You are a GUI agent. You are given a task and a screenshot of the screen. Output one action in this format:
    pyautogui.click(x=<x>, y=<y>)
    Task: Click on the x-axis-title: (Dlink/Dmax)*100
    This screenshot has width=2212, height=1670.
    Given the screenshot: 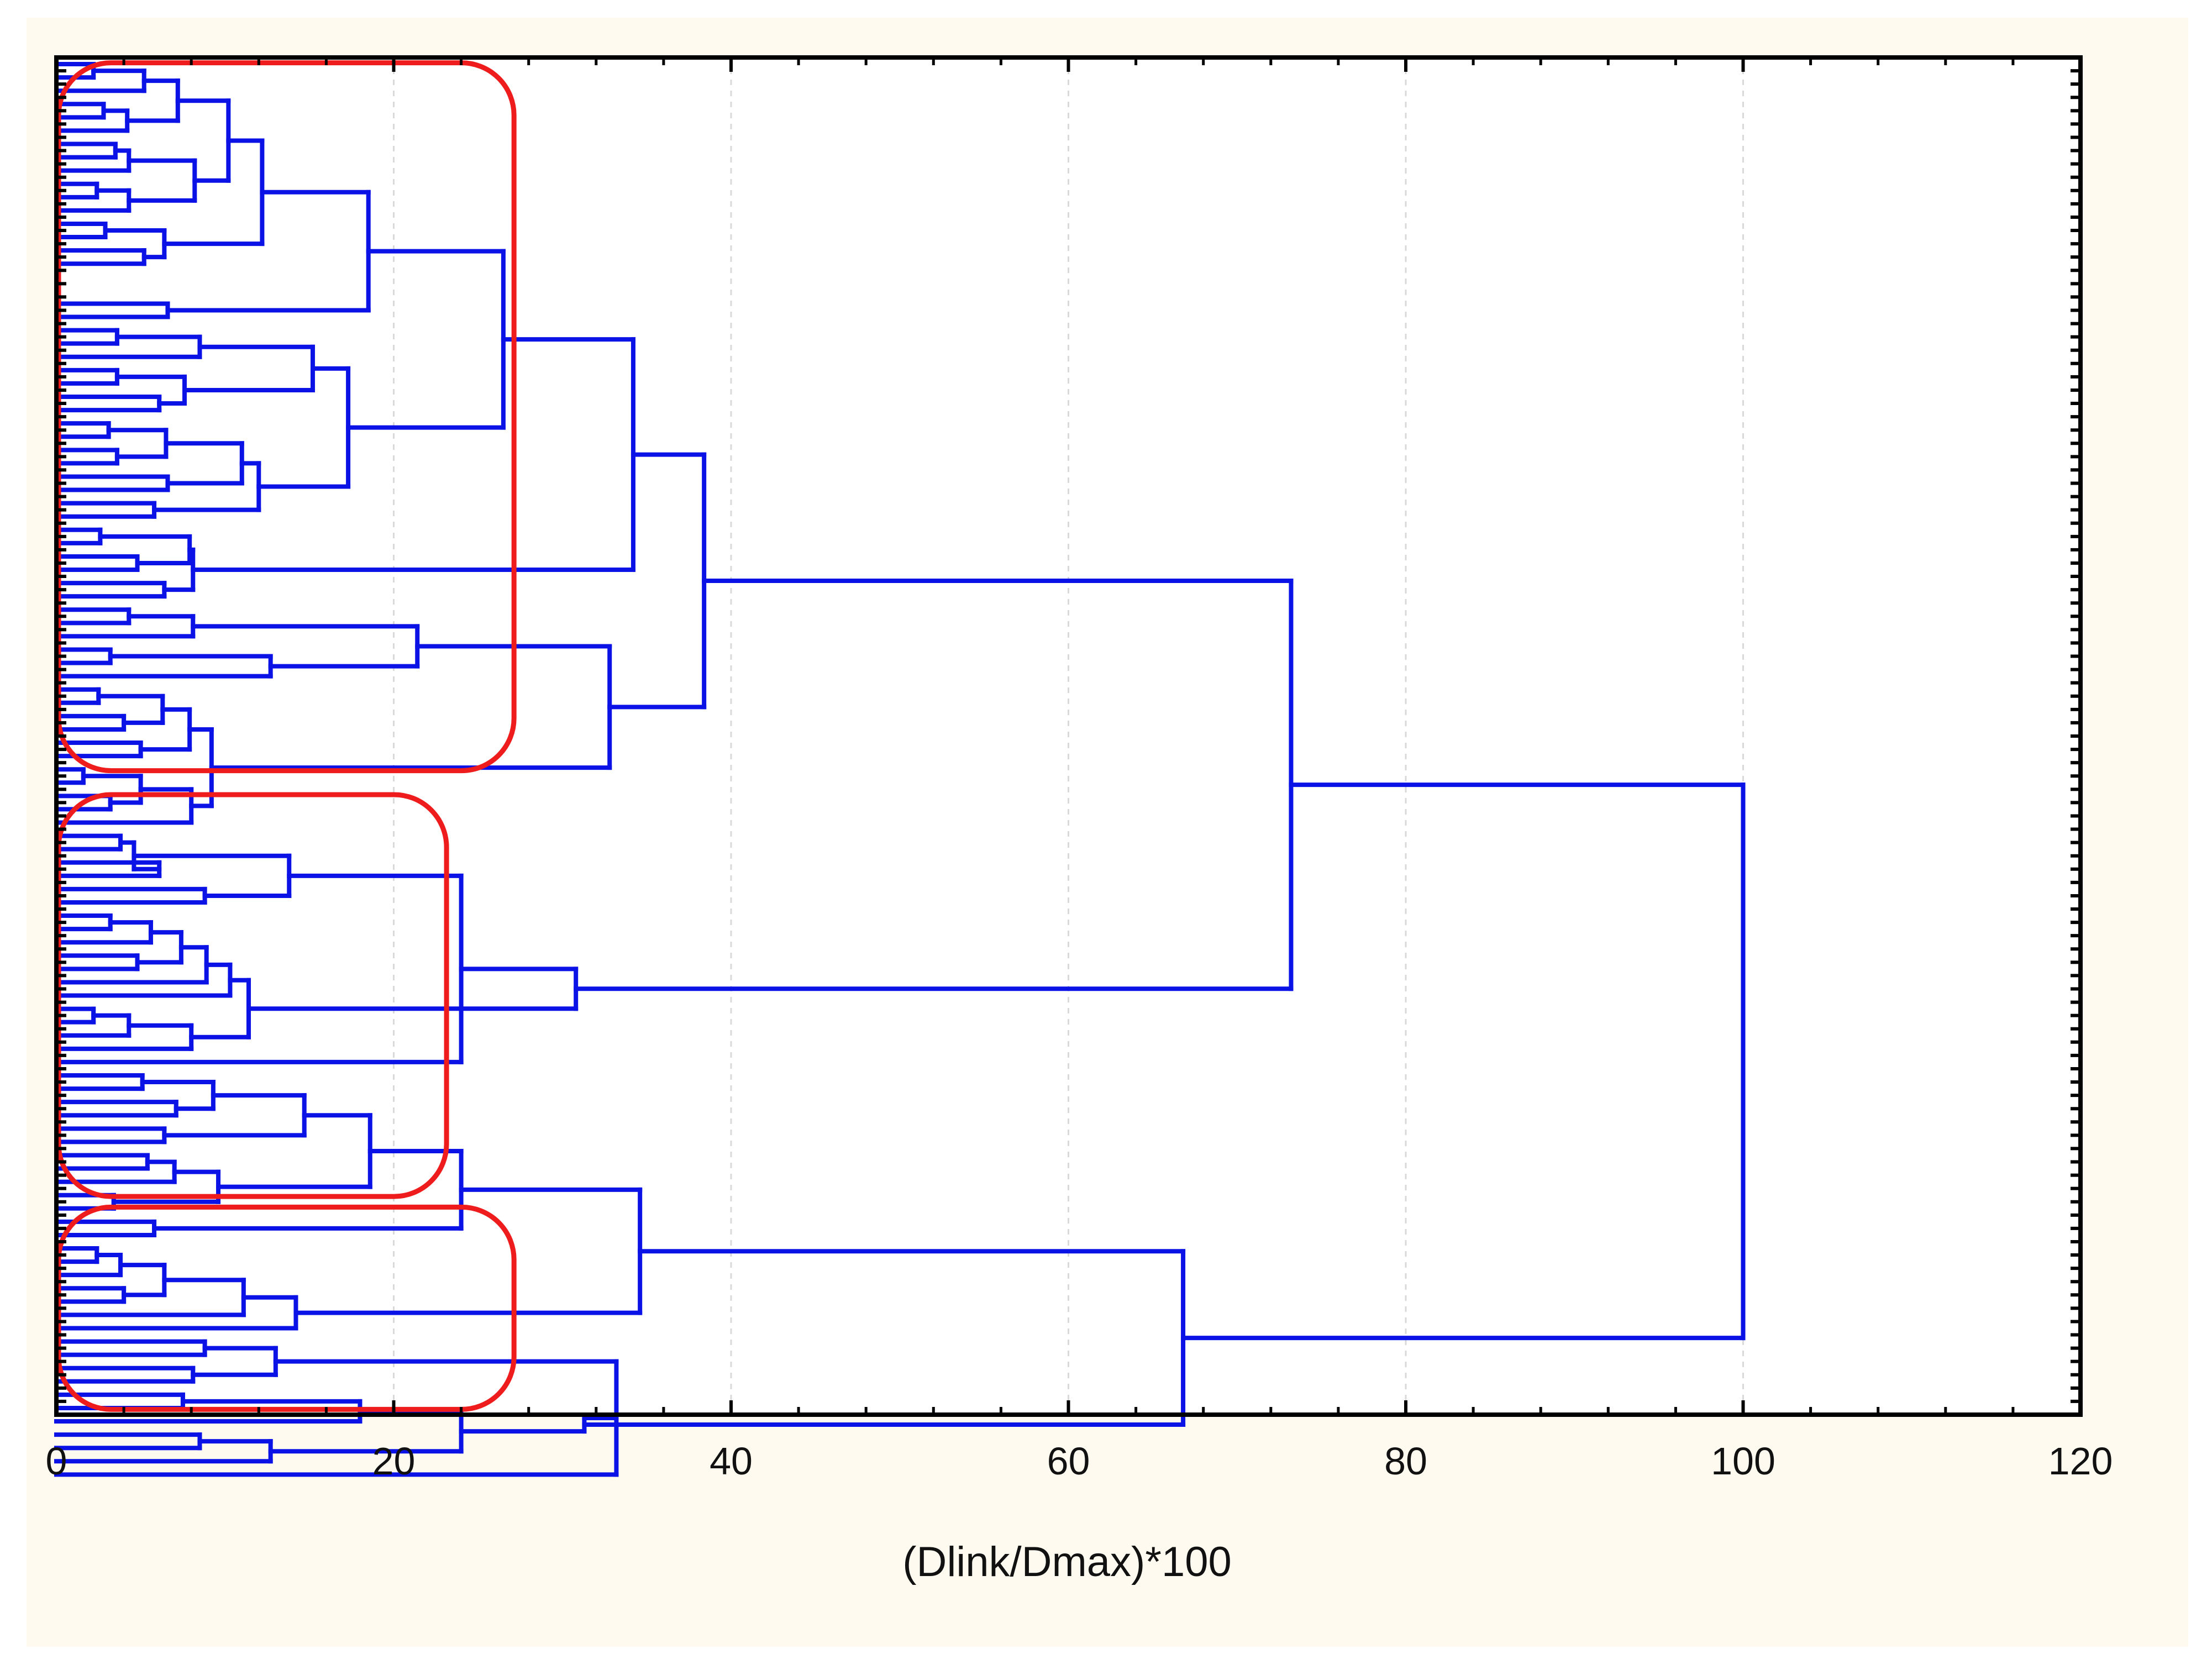 What is the action you would take?
    pyautogui.click(x=1067, y=1561)
    